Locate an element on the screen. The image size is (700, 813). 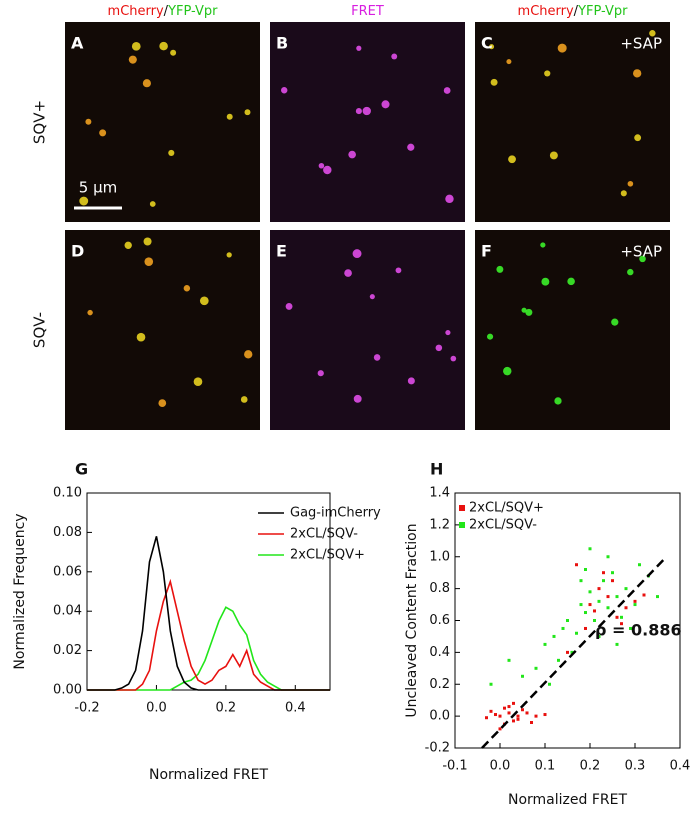
y-axis-title: Normalized Frequency is located at coordinates (20, 591).